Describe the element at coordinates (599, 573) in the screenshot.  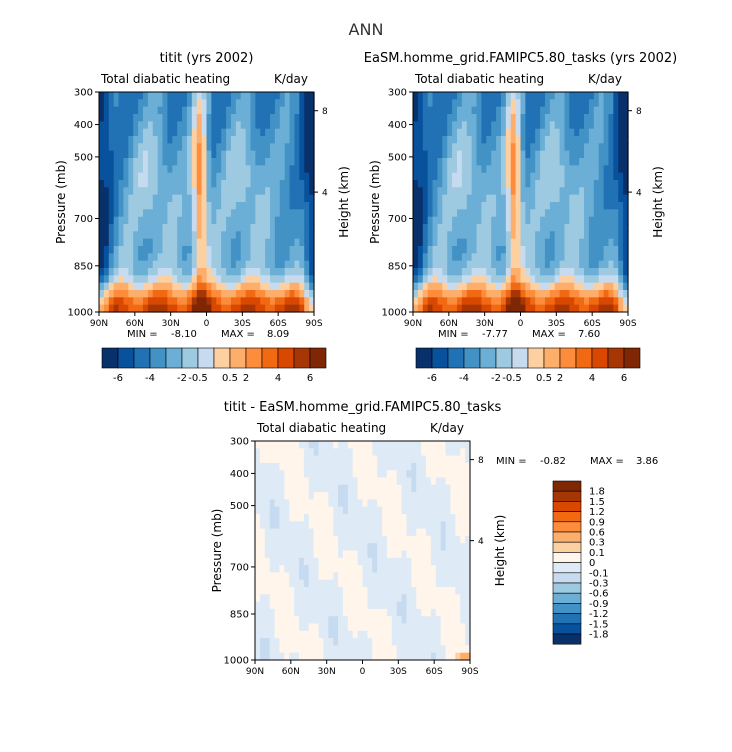
I see `colorbar-label: -0.1` at that location.